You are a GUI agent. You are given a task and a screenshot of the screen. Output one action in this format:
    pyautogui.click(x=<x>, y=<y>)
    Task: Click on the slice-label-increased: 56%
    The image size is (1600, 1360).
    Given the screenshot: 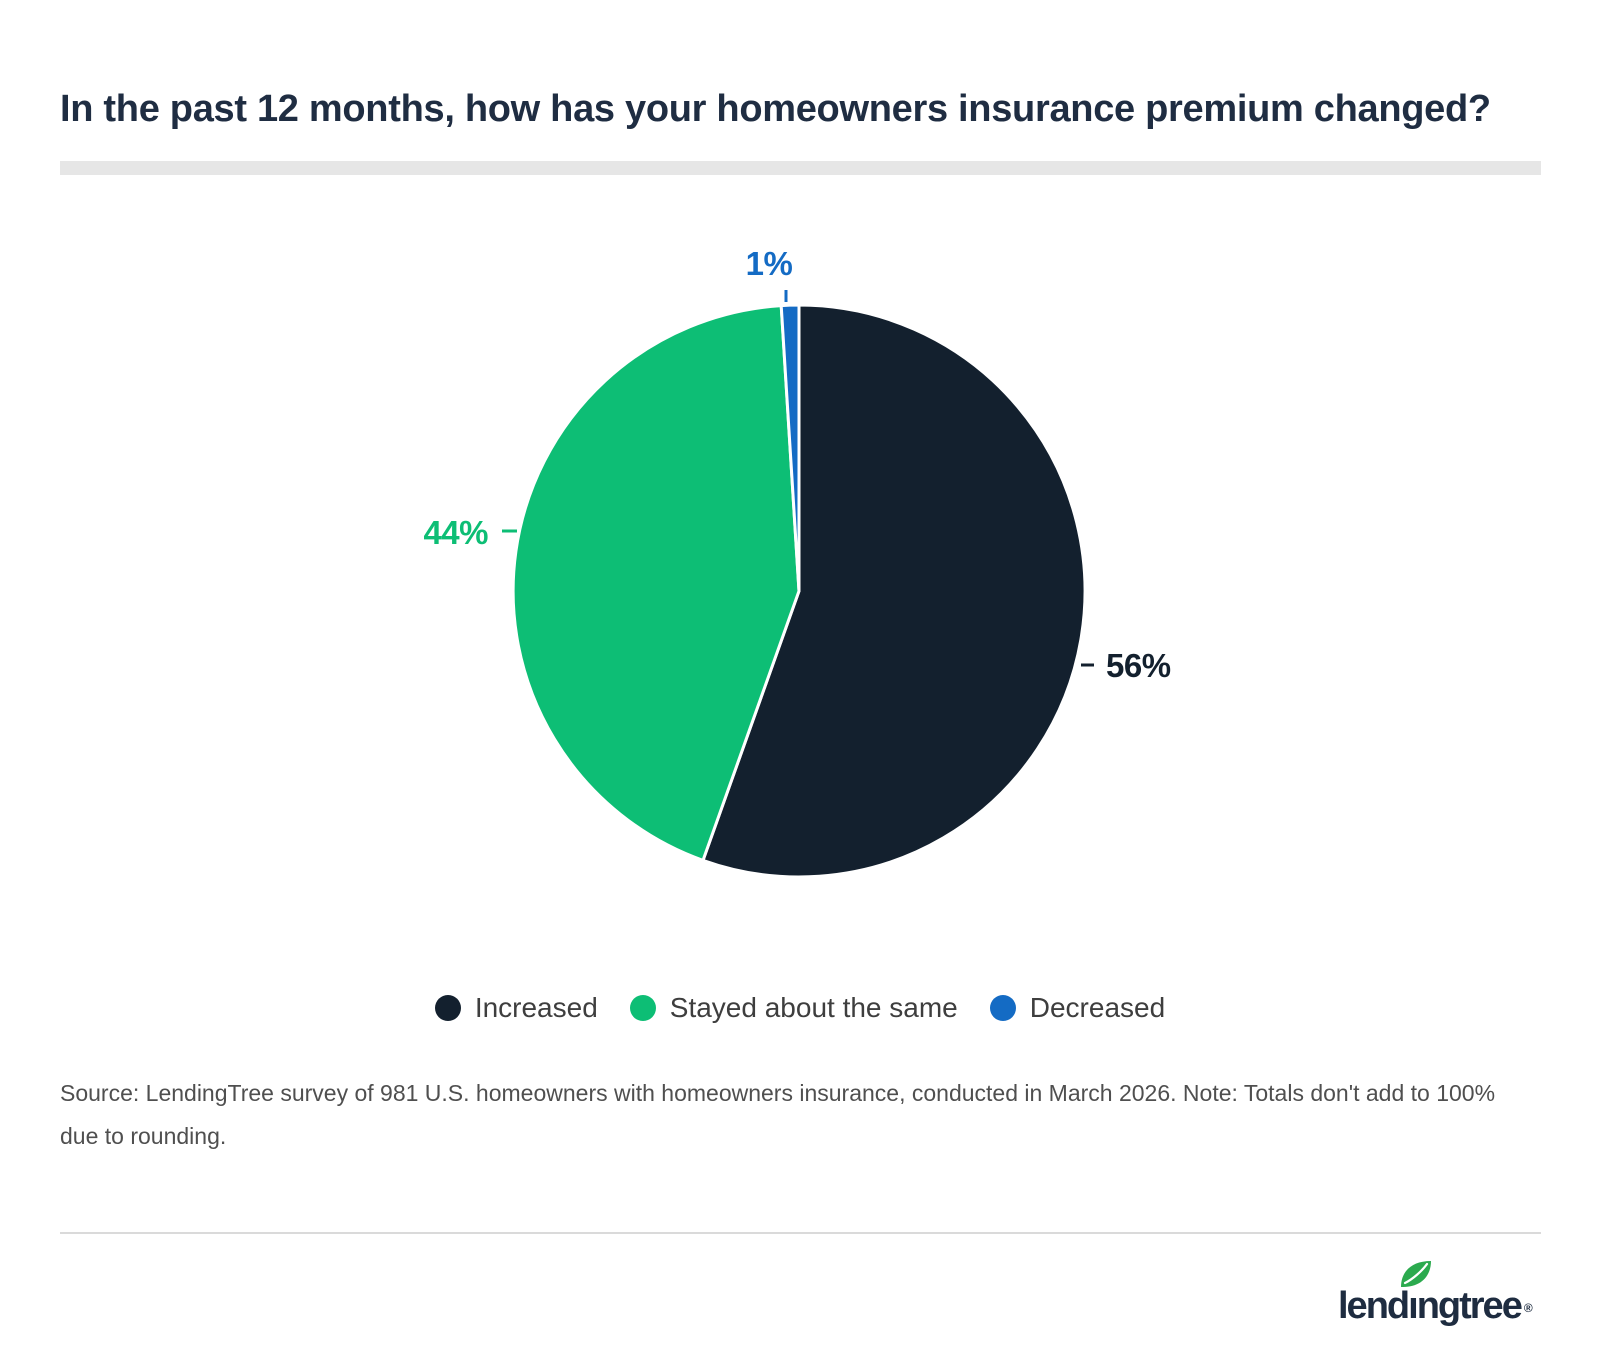 What is the action you would take?
    pyautogui.click(x=1138, y=665)
    